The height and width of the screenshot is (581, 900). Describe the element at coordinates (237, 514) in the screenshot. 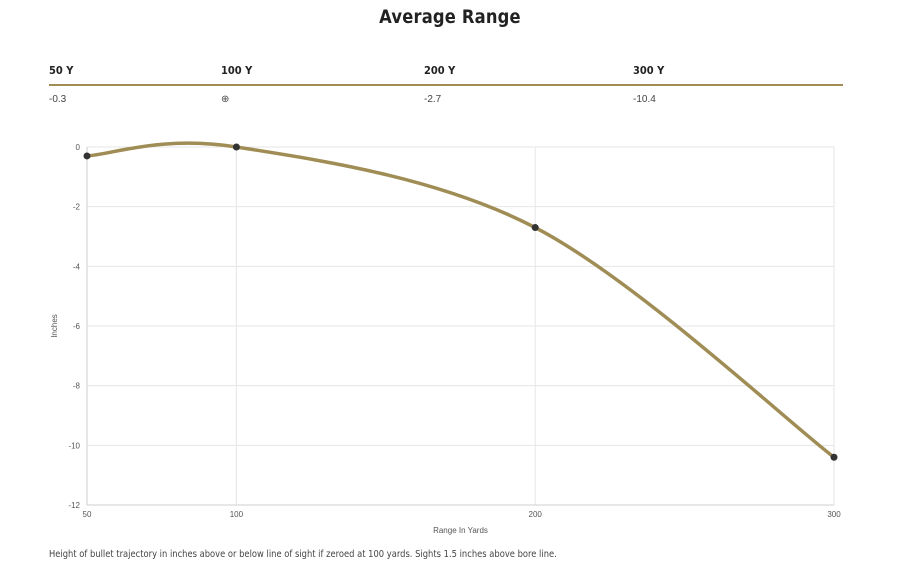

I see `x-tick-label: 100` at that location.